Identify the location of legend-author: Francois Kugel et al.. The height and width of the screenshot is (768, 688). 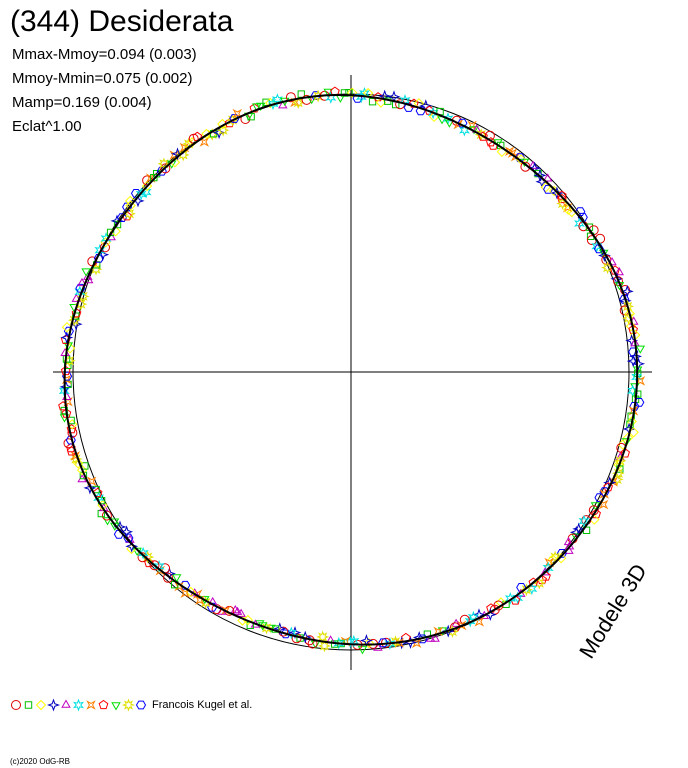
(202, 705).